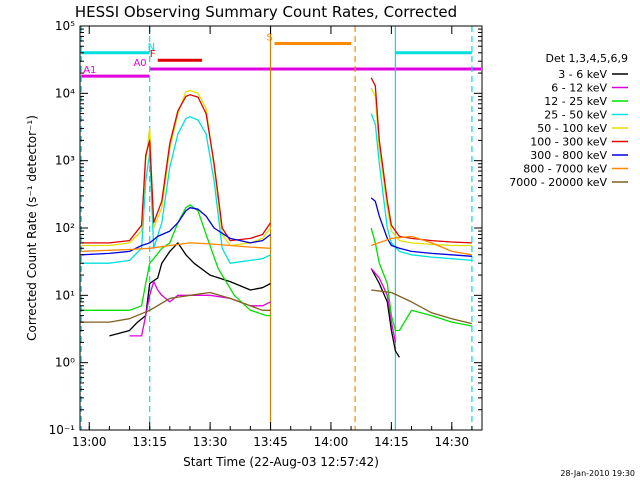  Describe the element at coordinates (151, 47) in the screenshot. I see `flag-label-0: N` at that location.